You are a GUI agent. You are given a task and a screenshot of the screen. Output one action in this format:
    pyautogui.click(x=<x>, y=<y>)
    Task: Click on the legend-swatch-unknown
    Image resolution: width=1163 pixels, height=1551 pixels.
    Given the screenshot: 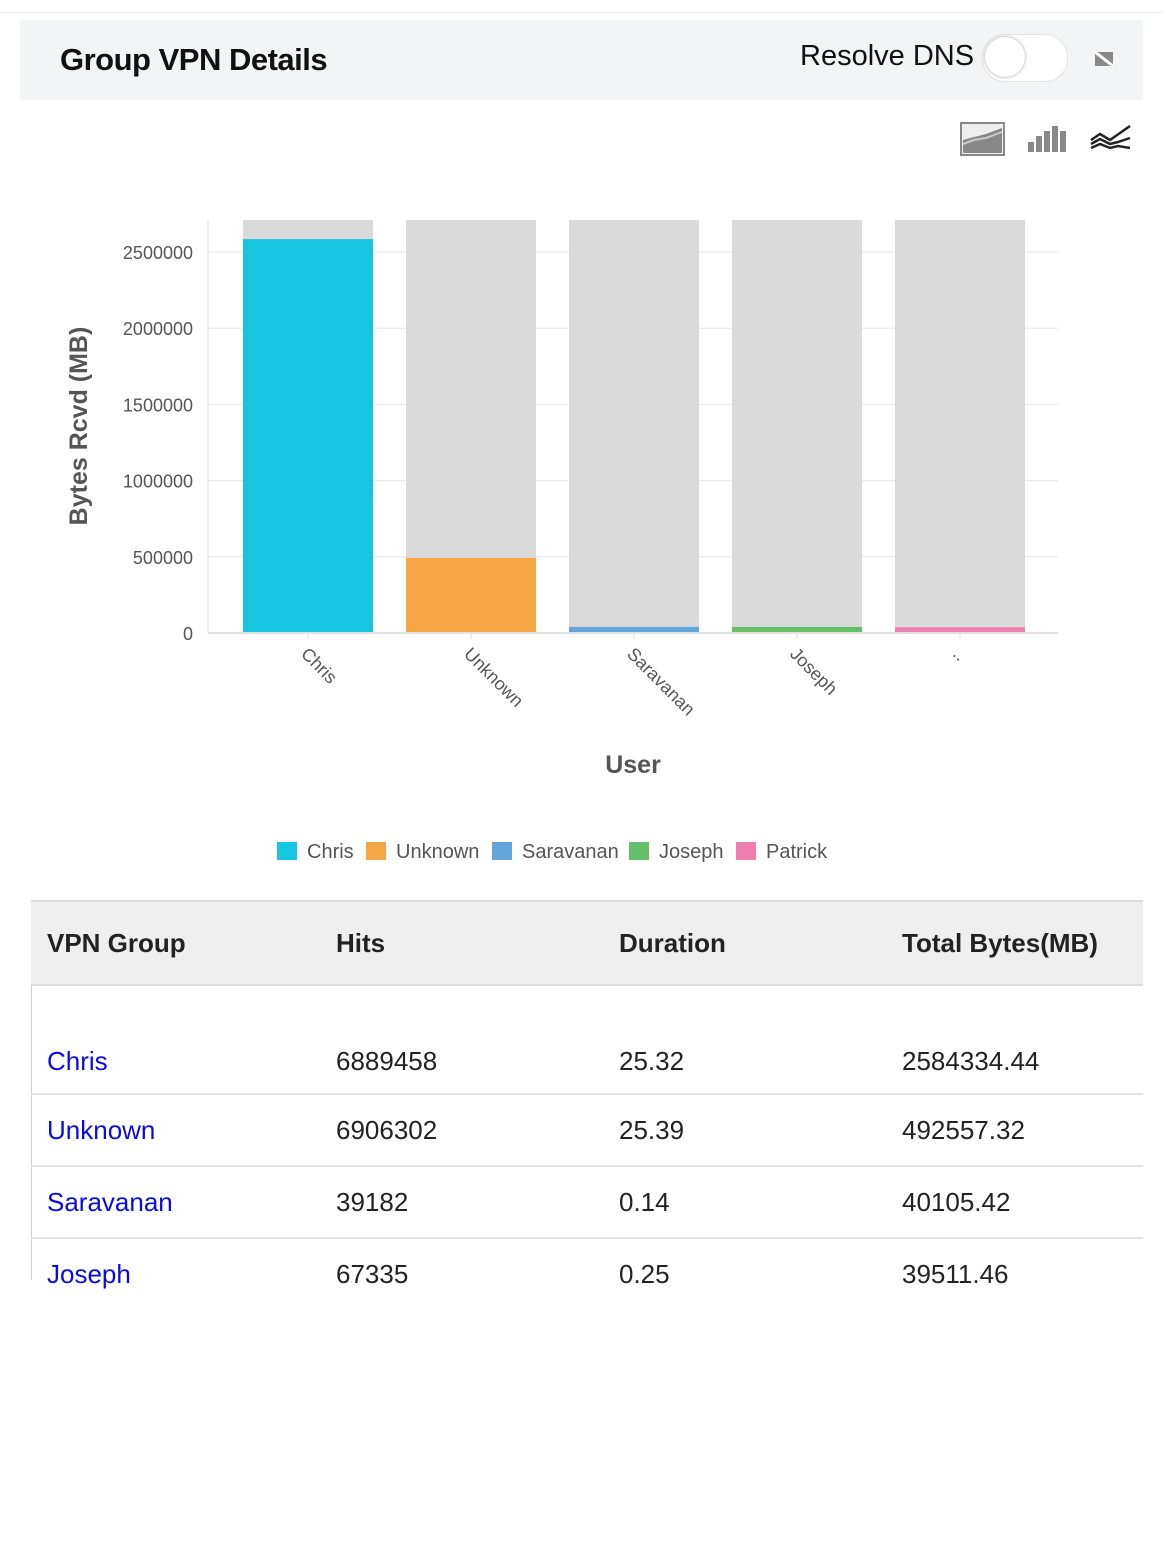 What is the action you would take?
    pyautogui.click(x=376, y=851)
    